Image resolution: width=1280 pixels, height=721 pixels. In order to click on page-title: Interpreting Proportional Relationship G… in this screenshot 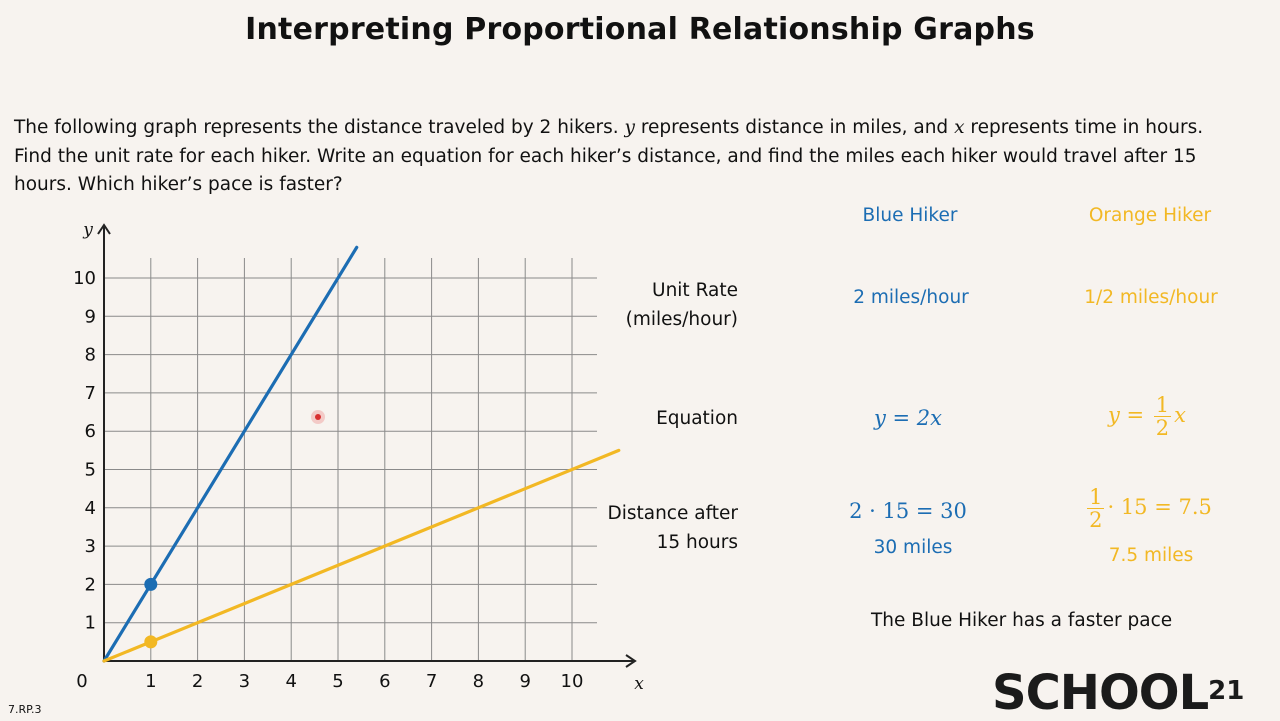, I will do `click(640, 29)`.